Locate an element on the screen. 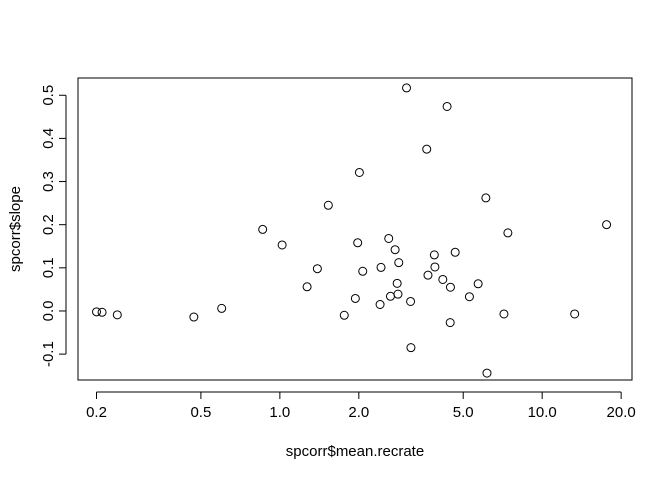  x-tick-label: 5.0 is located at coordinates (463, 412).